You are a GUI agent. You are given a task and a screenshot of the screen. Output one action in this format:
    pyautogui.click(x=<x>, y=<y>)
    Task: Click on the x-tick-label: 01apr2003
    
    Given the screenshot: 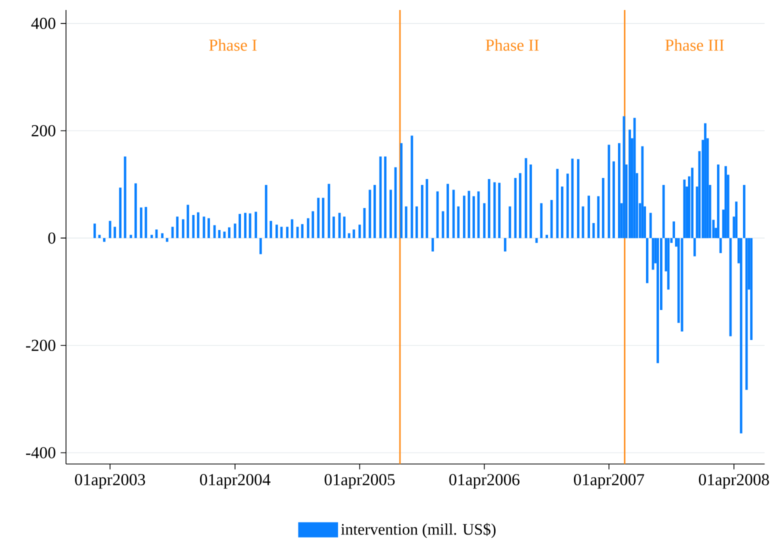 What is the action you would take?
    pyautogui.click(x=110, y=481)
    